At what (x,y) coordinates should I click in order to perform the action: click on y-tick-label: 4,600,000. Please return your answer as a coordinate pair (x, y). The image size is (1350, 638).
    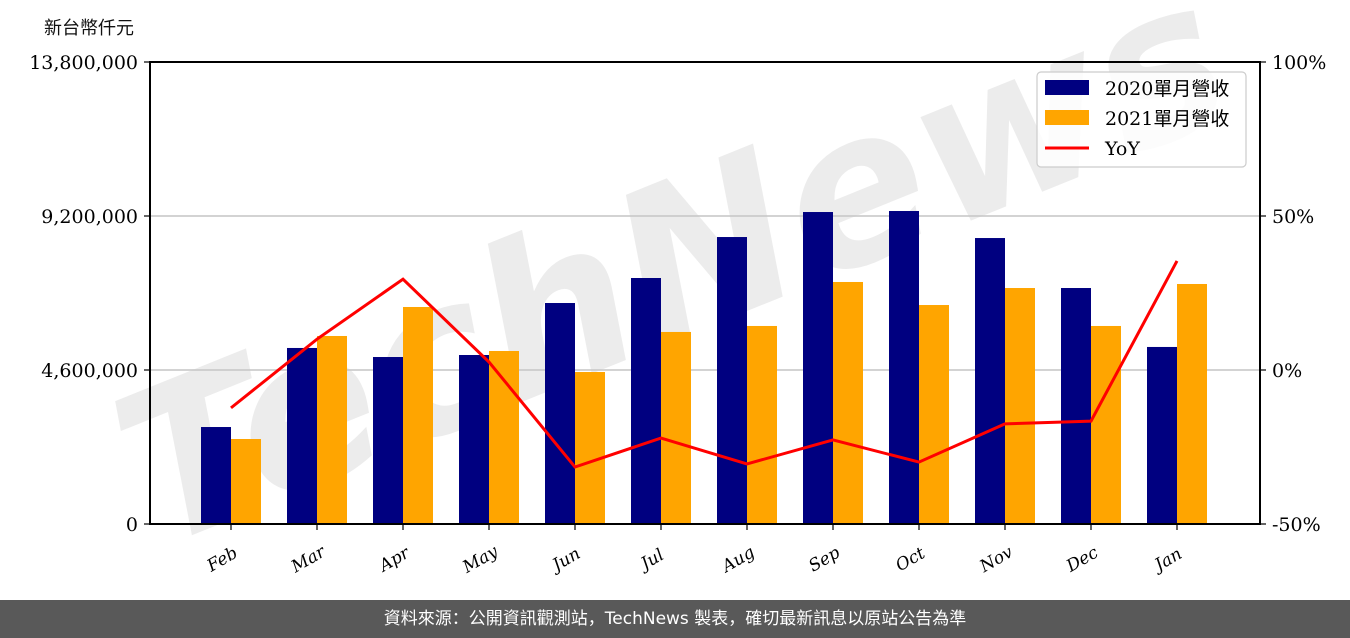
    Looking at the image, I should click on (89, 371).